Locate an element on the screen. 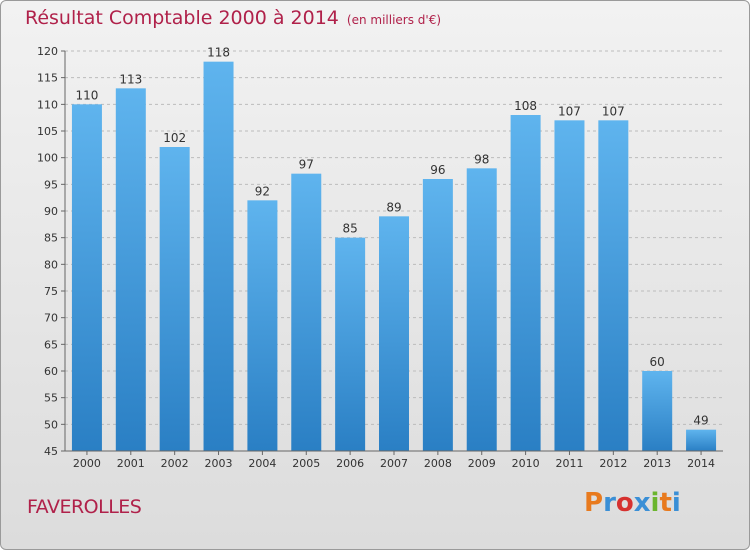 The width and height of the screenshot is (750, 550). bar-2003 is located at coordinates (218, 256).